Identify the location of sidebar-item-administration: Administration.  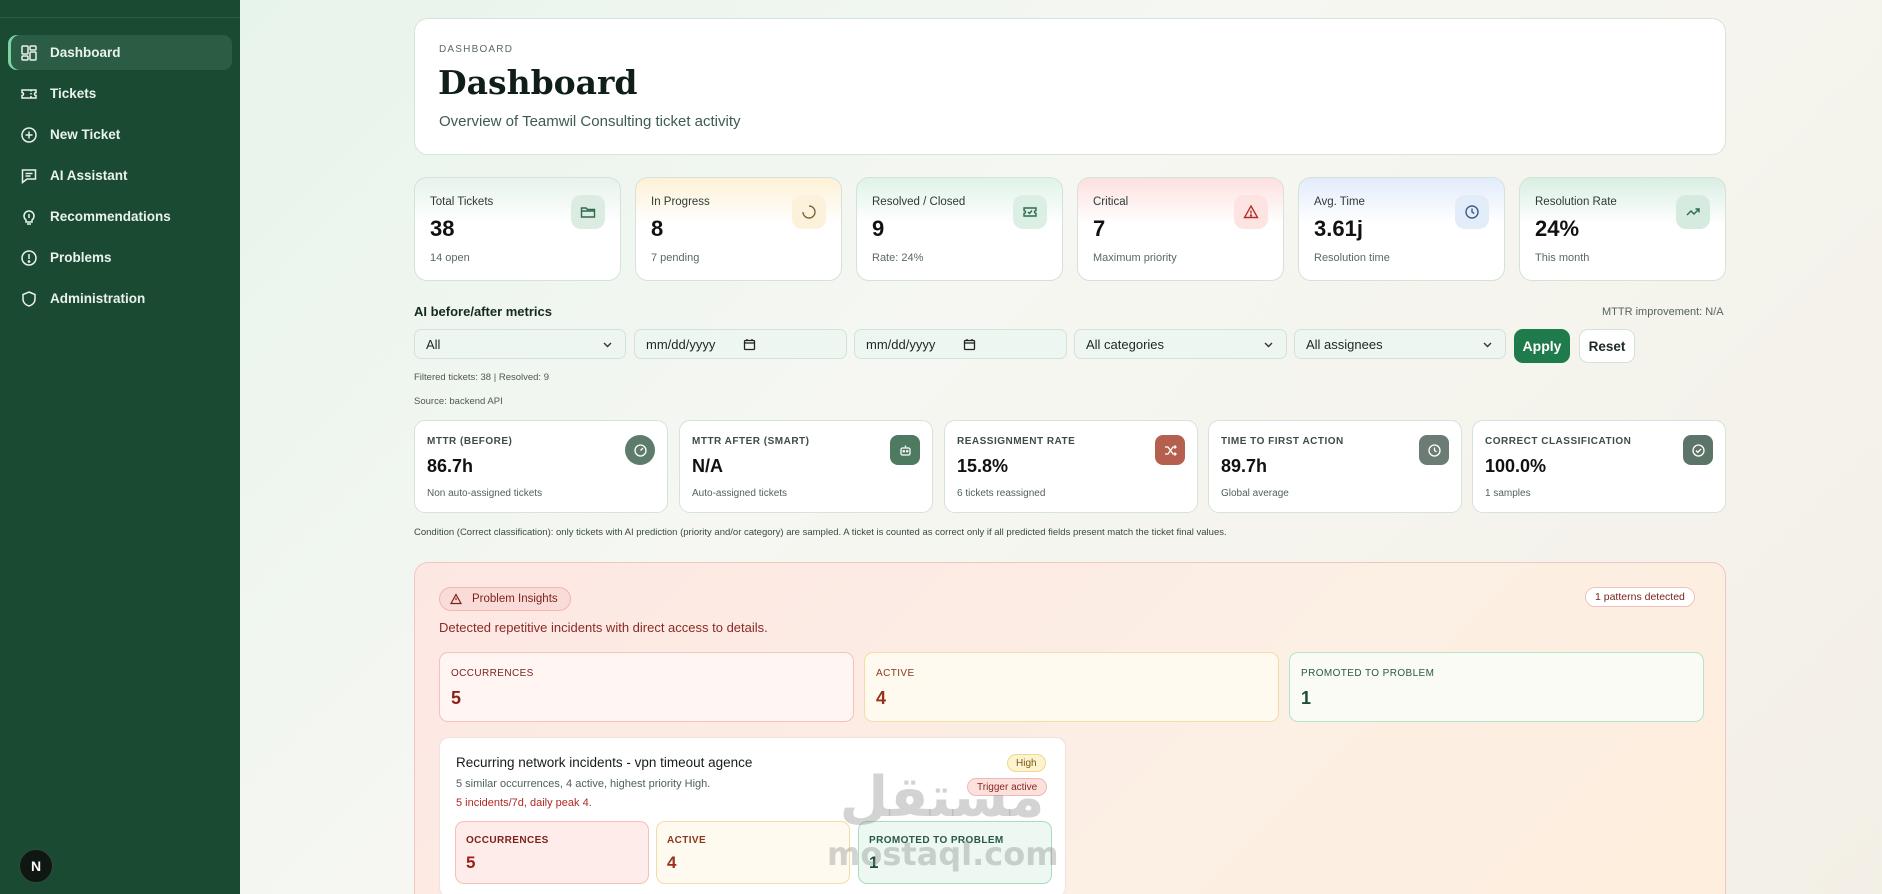
(120, 298).